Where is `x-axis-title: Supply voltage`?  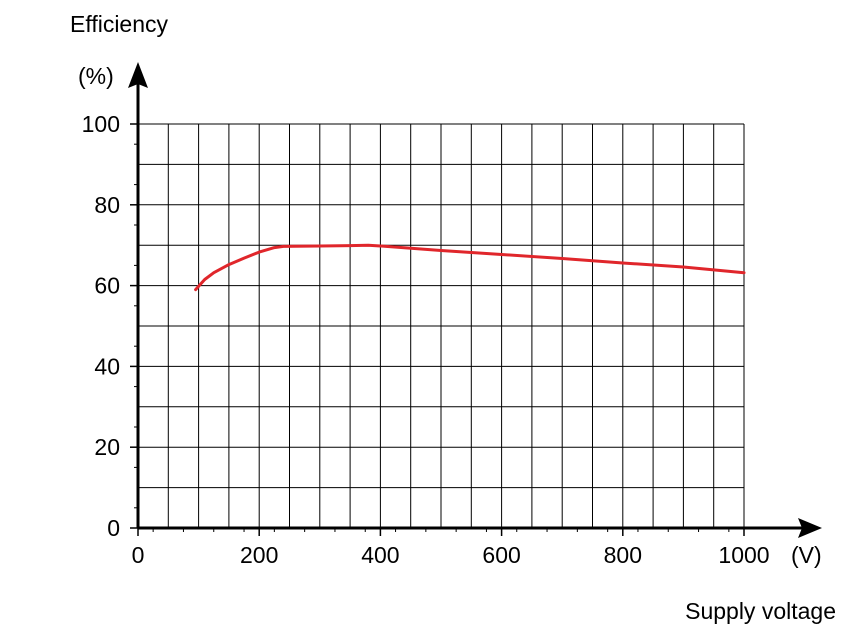 x-axis-title: Supply voltage is located at coordinates (760, 611).